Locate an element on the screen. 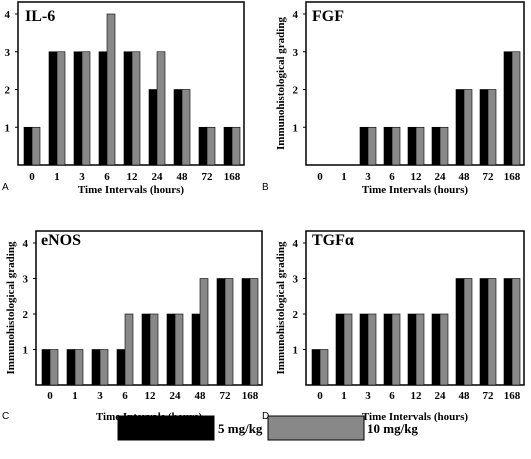  y-axis-label: Immunohistological grading is located at coordinates (11, 307).